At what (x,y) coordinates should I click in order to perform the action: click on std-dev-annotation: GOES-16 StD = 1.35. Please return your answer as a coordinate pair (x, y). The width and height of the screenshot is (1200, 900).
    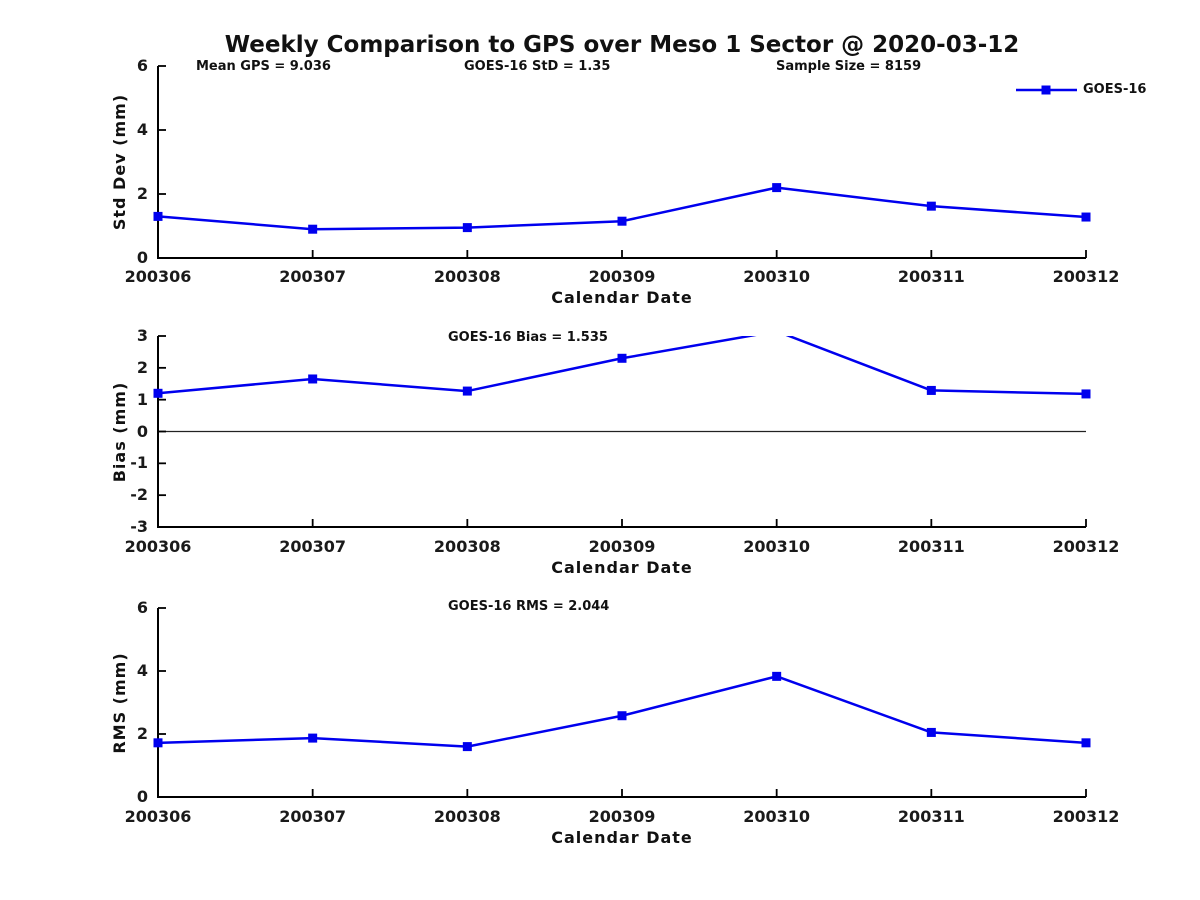
    Looking at the image, I should click on (537, 66).